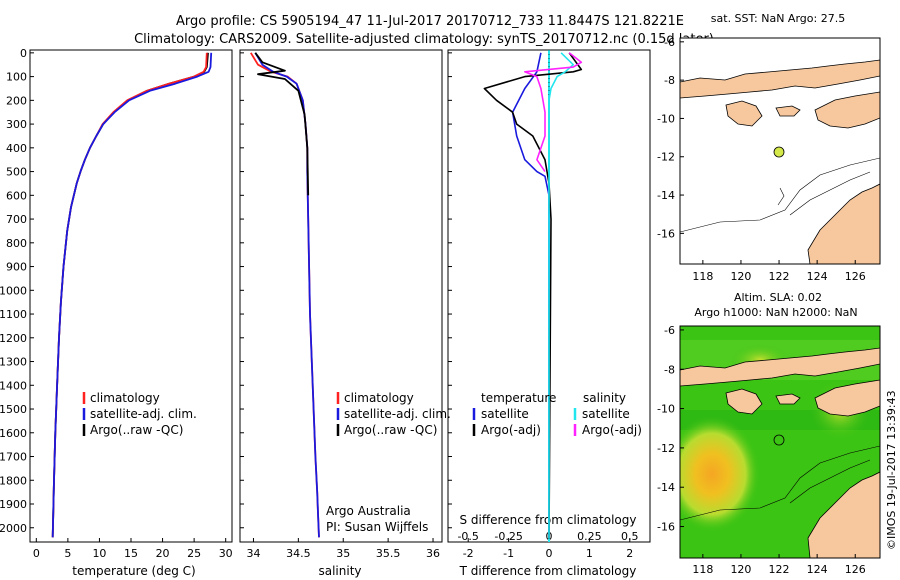 This screenshot has width=900, height=580. Describe the element at coordinates (16, 124) in the screenshot. I see `depth-tick-label: 300` at that location.